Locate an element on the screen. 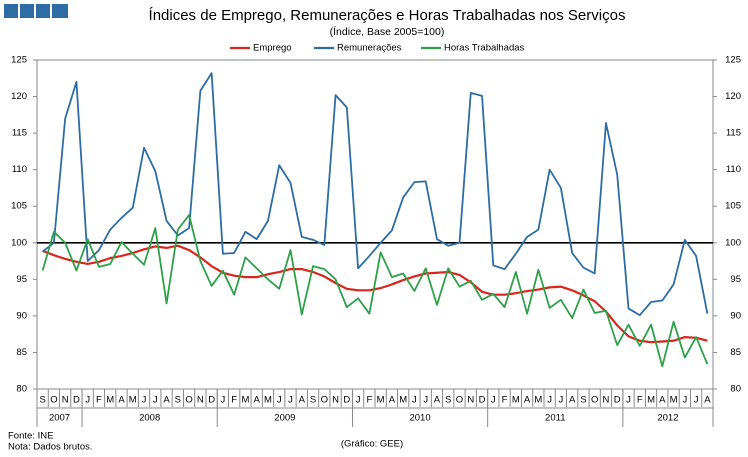 This screenshot has height=457, width=748. y-tick-label: 125 is located at coordinates (19, 60).